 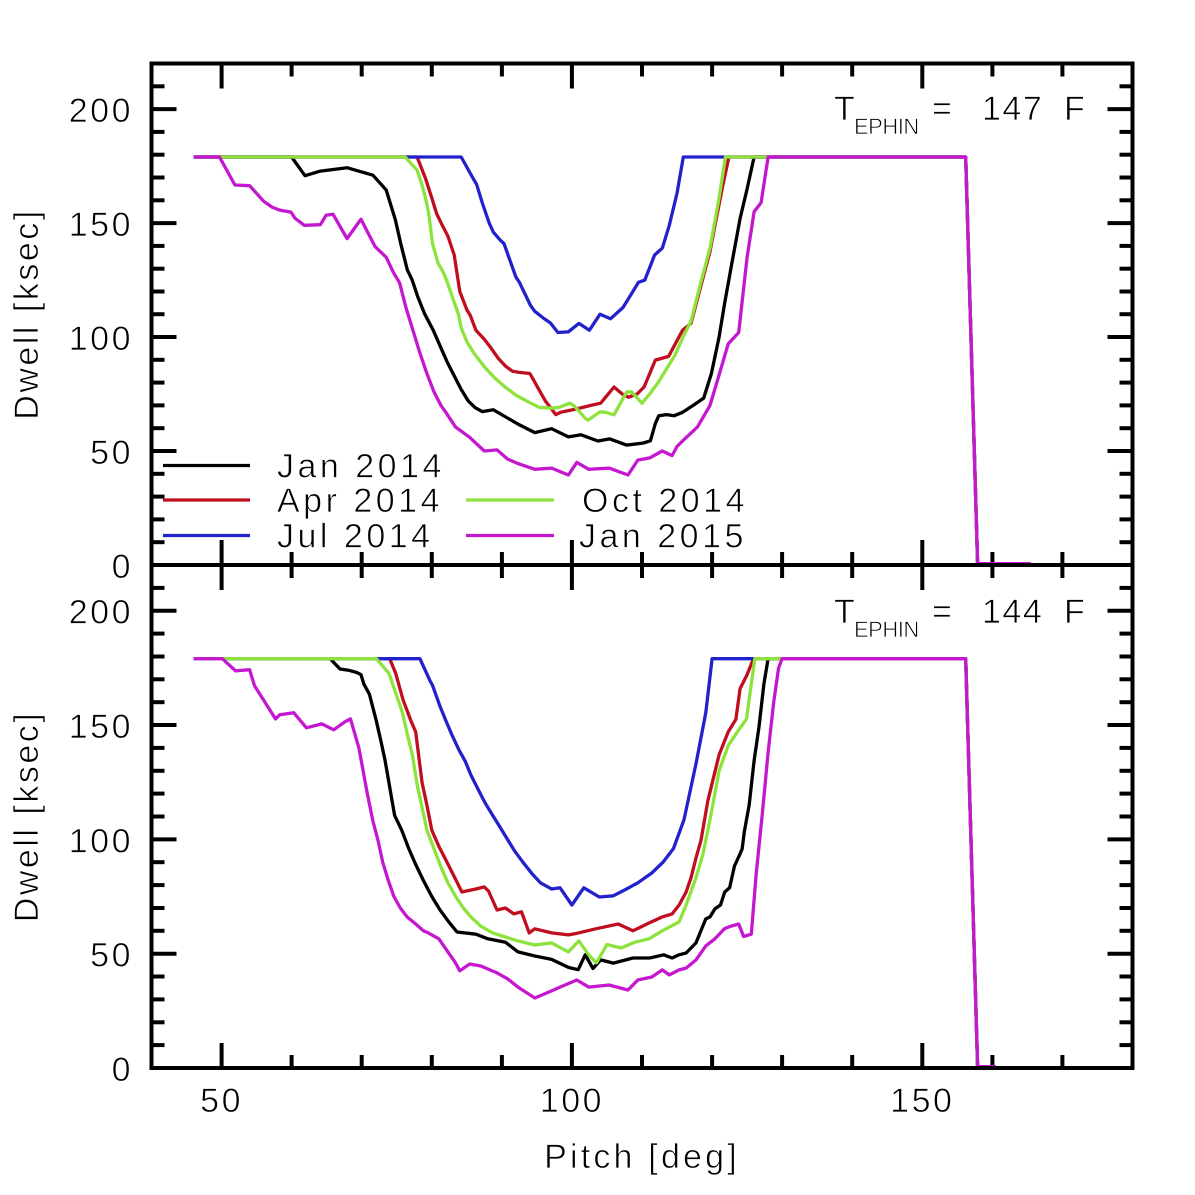 I want to click on svg-text: Jul 2014, so click(x=355, y=537).